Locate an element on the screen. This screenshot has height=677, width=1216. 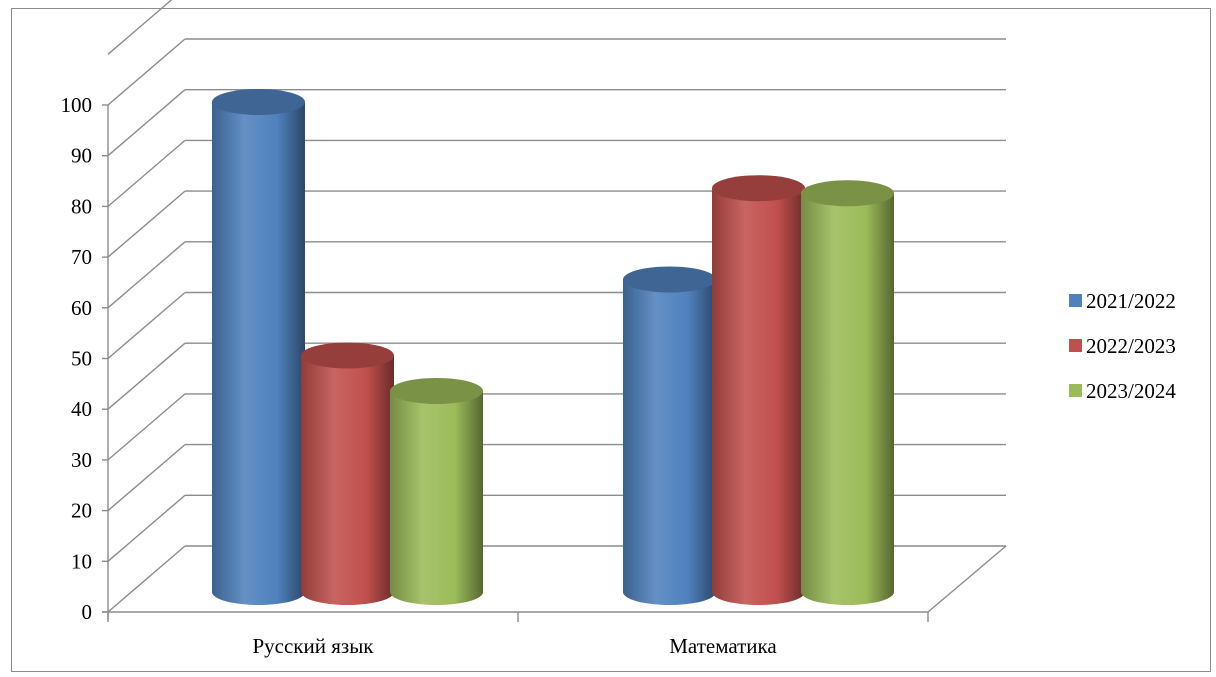
y-tick-label: 30 is located at coordinates (81, 460).